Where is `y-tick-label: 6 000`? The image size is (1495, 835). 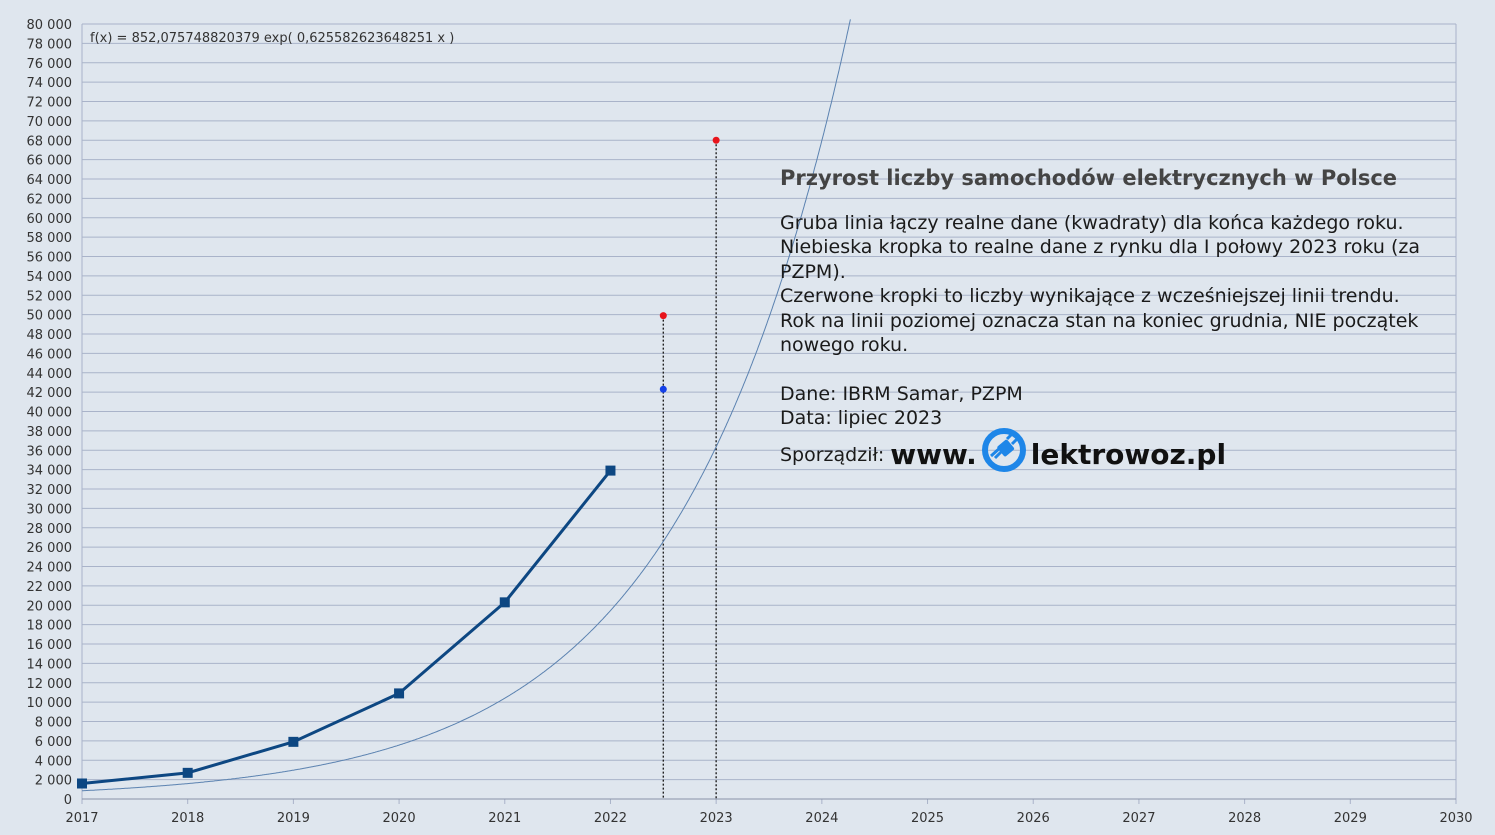 y-tick-label: 6 000 is located at coordinates (53, 742).